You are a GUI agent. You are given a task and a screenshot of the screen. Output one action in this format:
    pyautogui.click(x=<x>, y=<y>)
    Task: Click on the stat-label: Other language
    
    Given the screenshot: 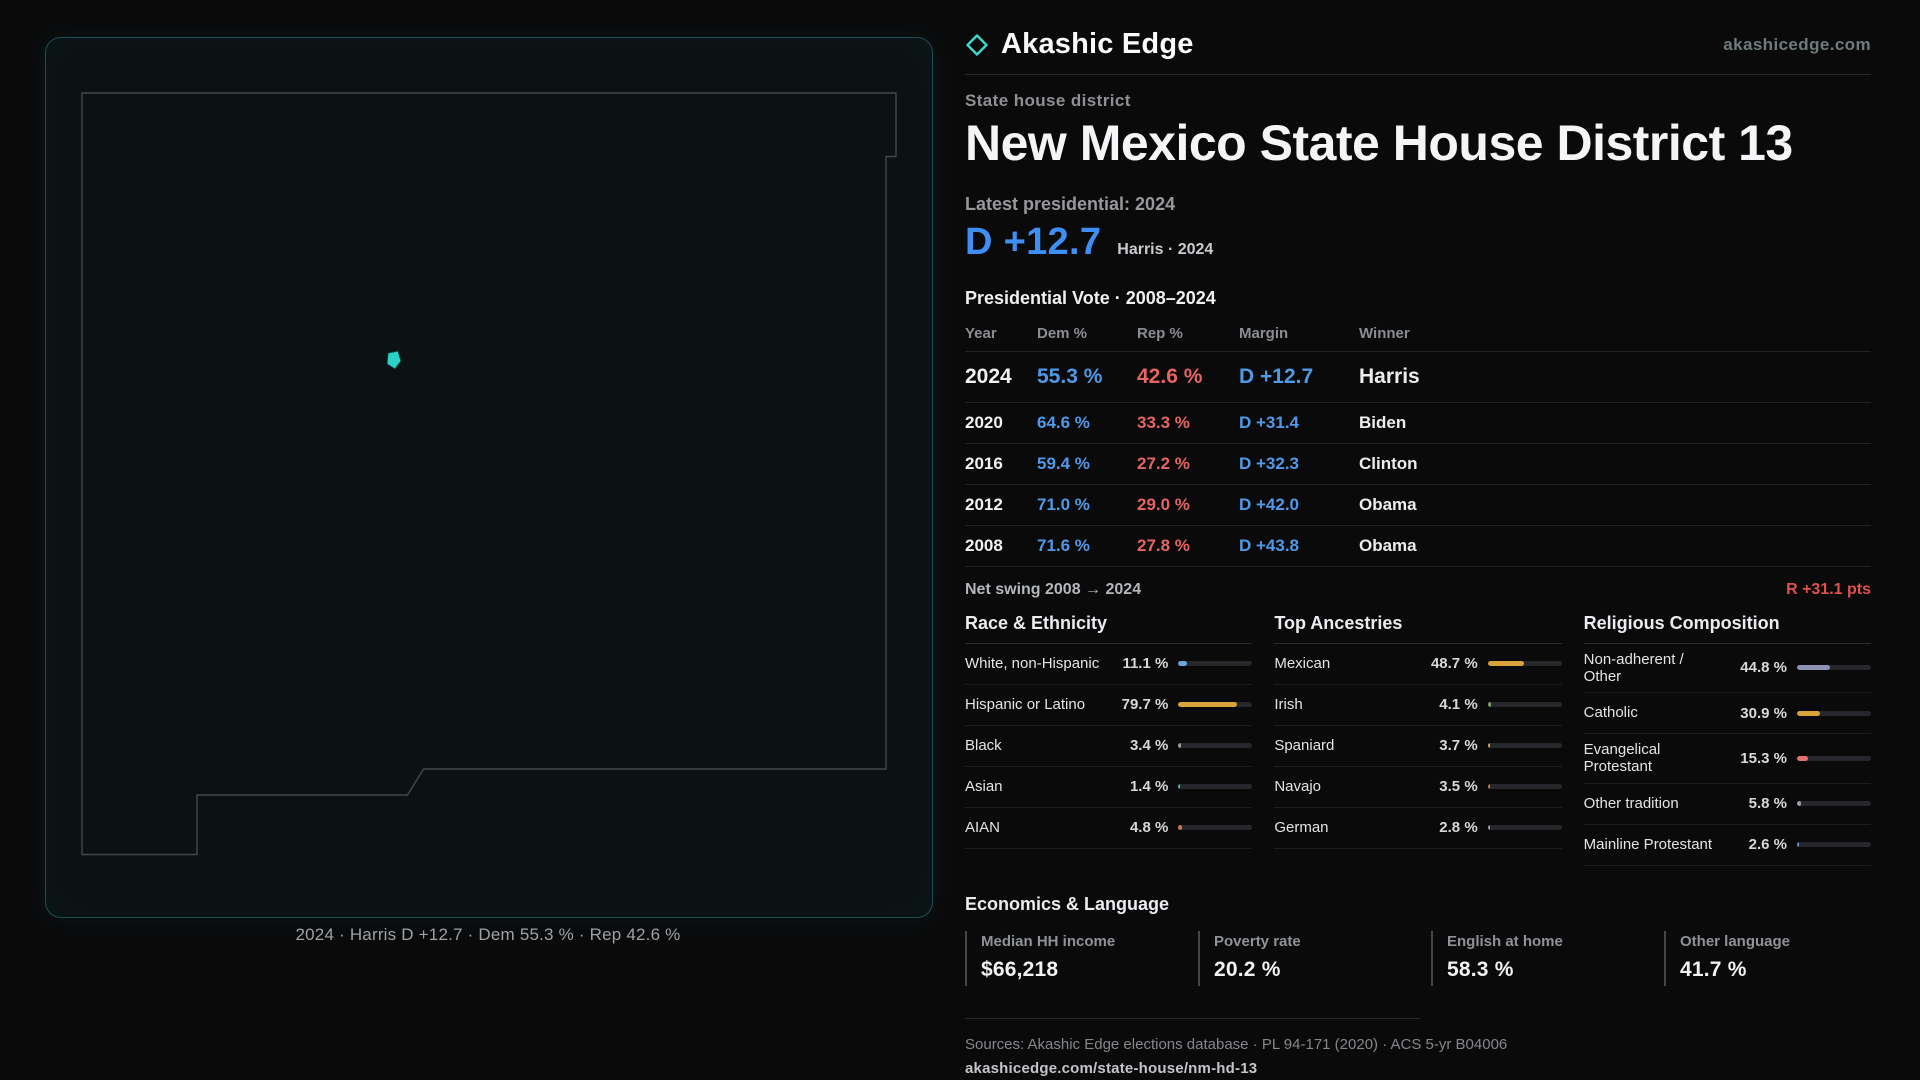 What is the action you would take?
    pyautogui.click(x=1735, y=941)
    